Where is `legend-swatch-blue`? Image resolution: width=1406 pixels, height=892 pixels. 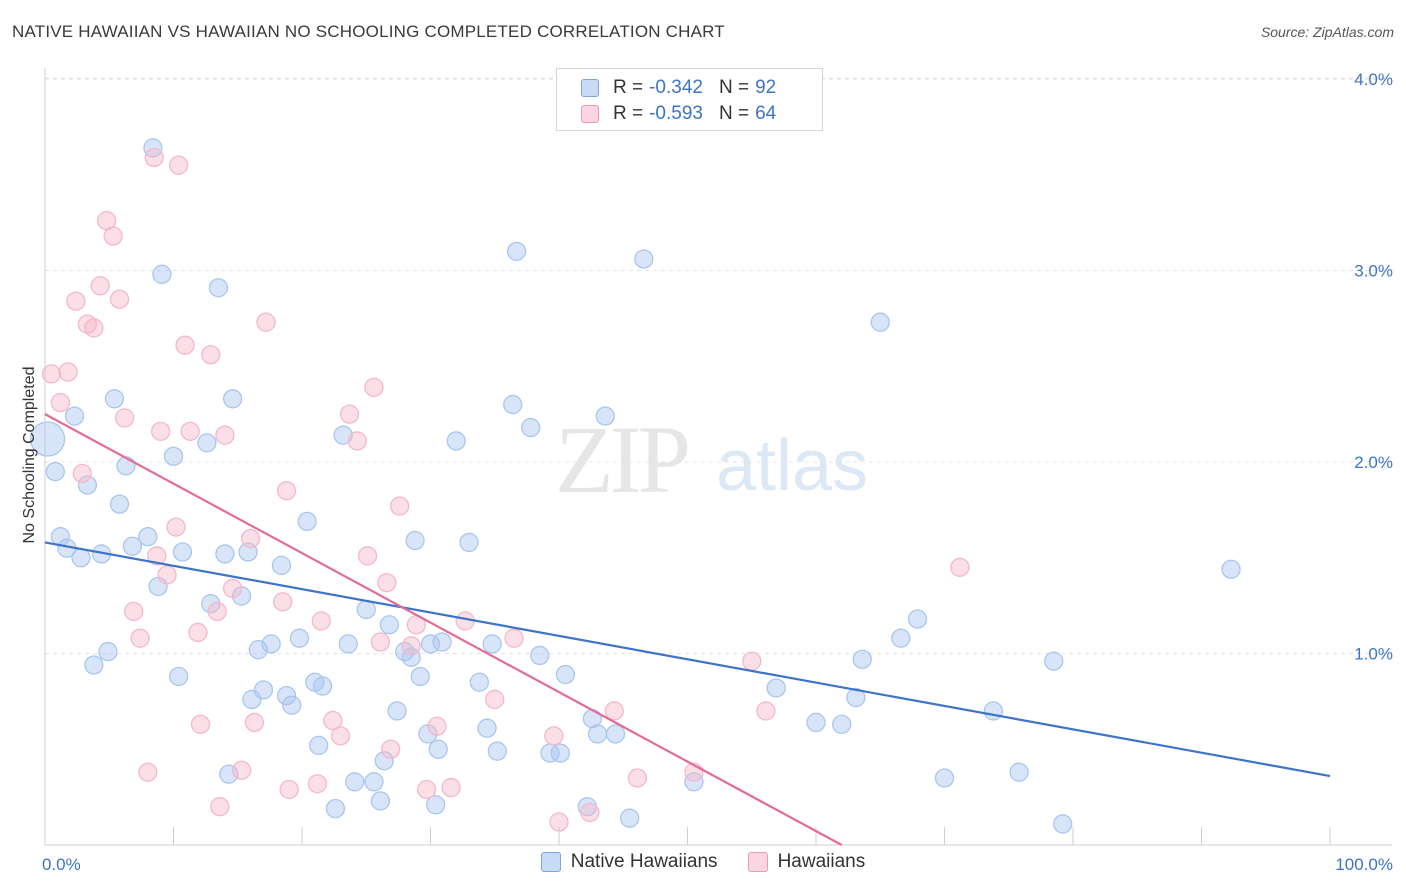
legend-swatch-blue is located at coordinates (550, 862).